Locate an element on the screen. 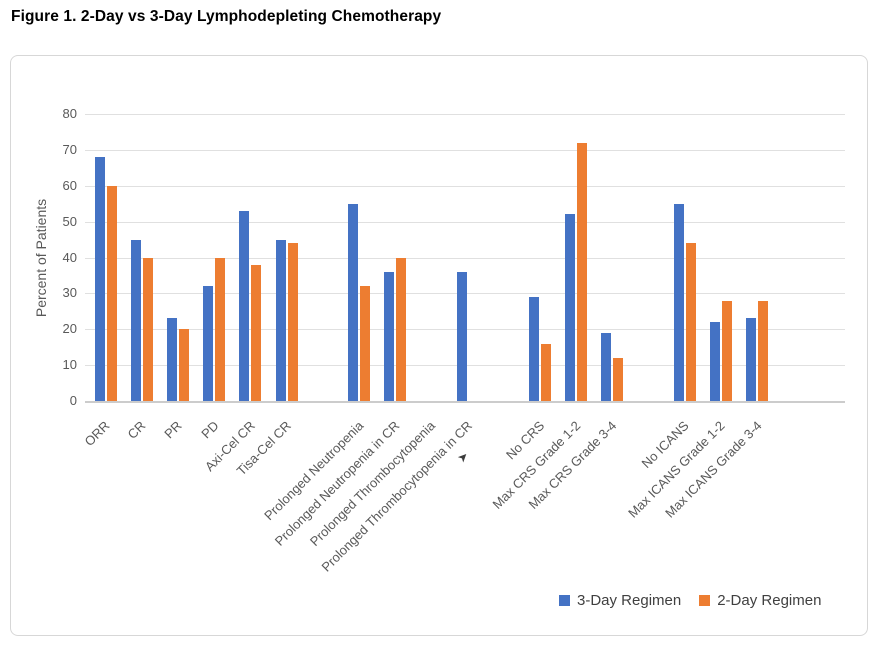  bar-2day-prolonged-neutropenia-in-cr is located at coordinates (401, 329).